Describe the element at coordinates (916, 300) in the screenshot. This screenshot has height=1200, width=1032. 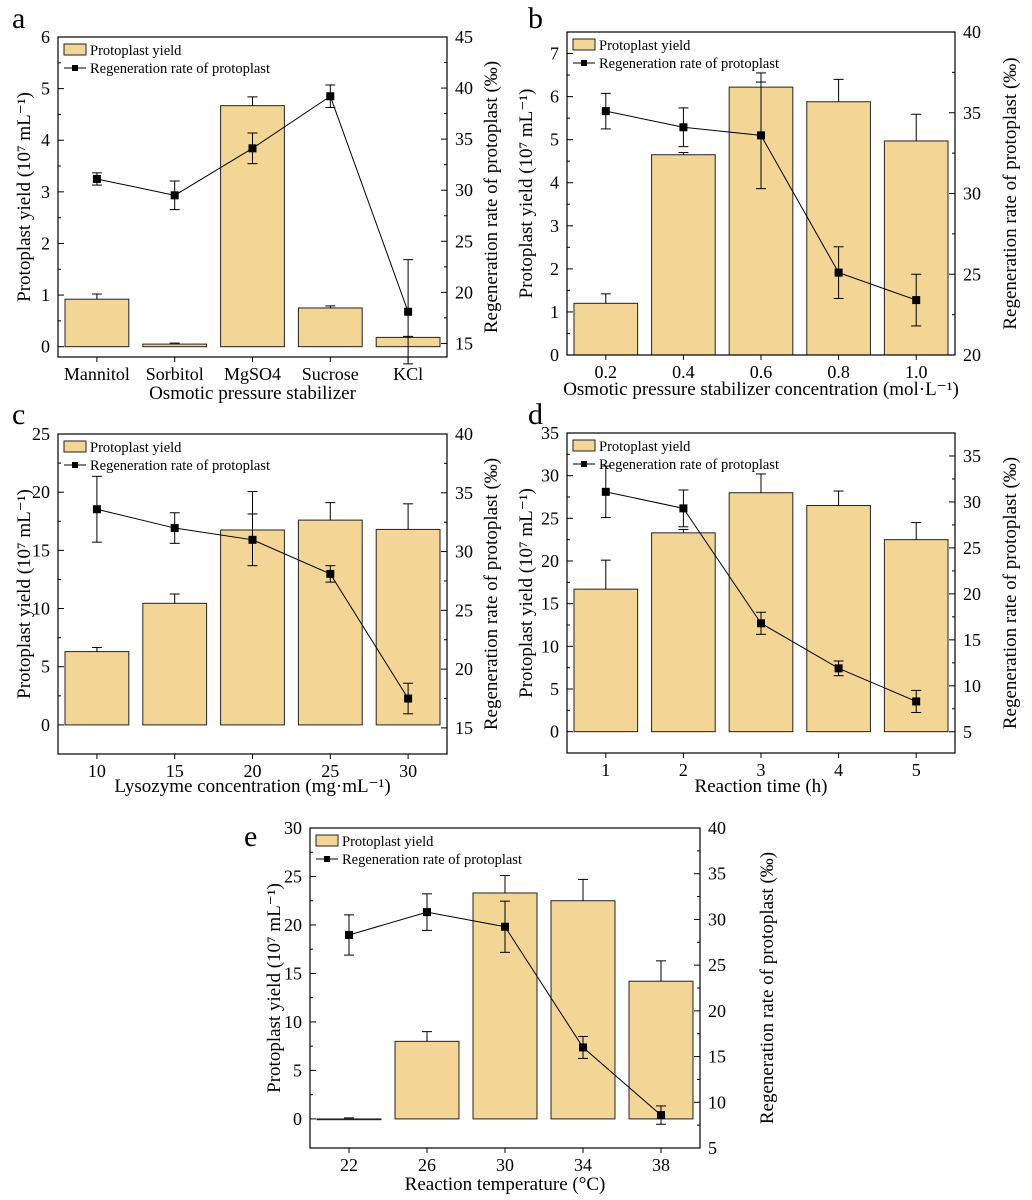
I see `point-marker-1.0` at that location.